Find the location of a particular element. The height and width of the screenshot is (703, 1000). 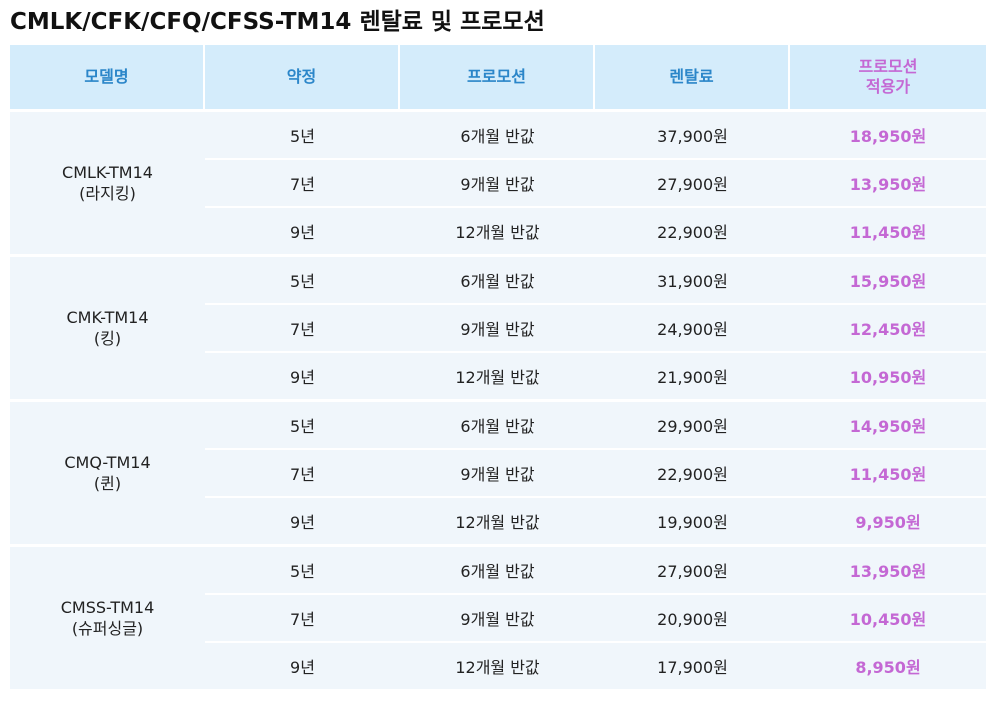

promo-price-cell: 10,450원 is located at coordinates (888, 619).